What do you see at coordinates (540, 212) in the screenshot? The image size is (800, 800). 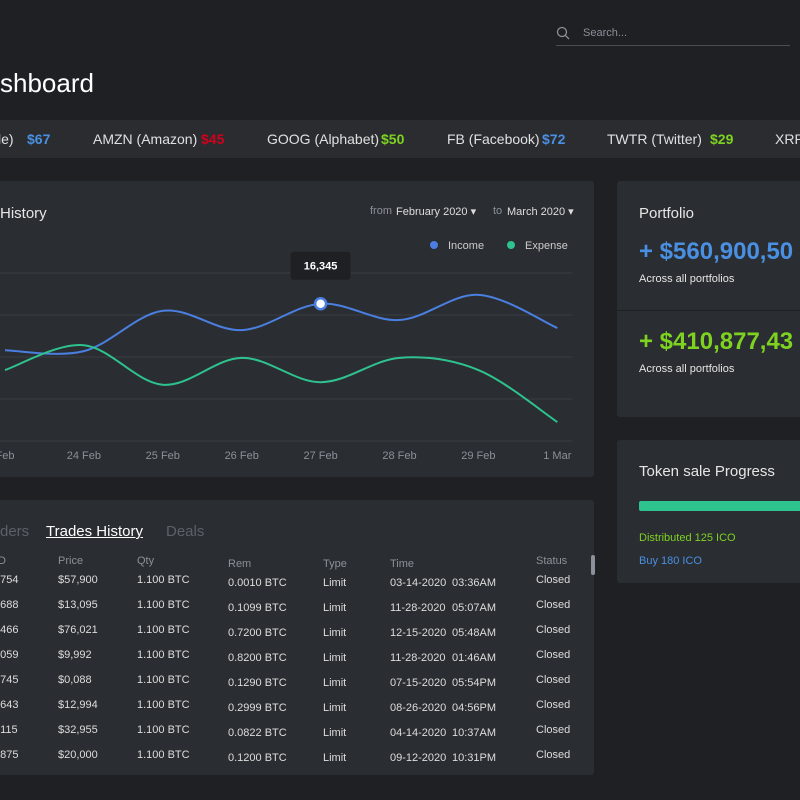 I see `to-select: March 2020 ▾` at bounding box center [540, 212].